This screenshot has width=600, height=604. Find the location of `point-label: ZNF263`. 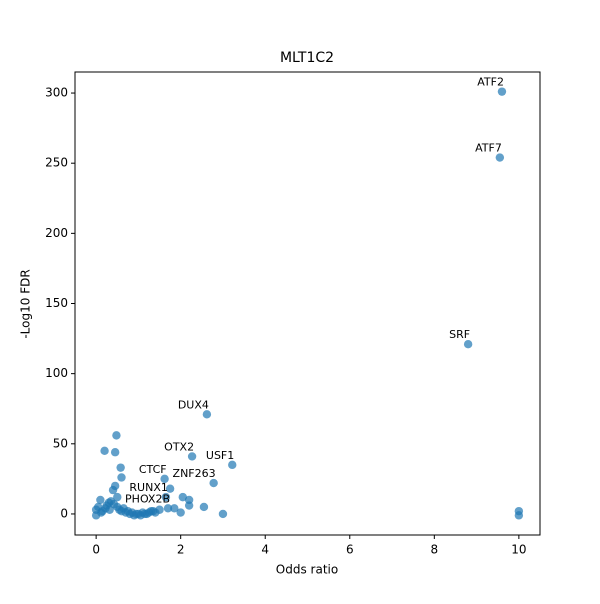

point-label: ZNF263 is located at coordinates (194, 473).